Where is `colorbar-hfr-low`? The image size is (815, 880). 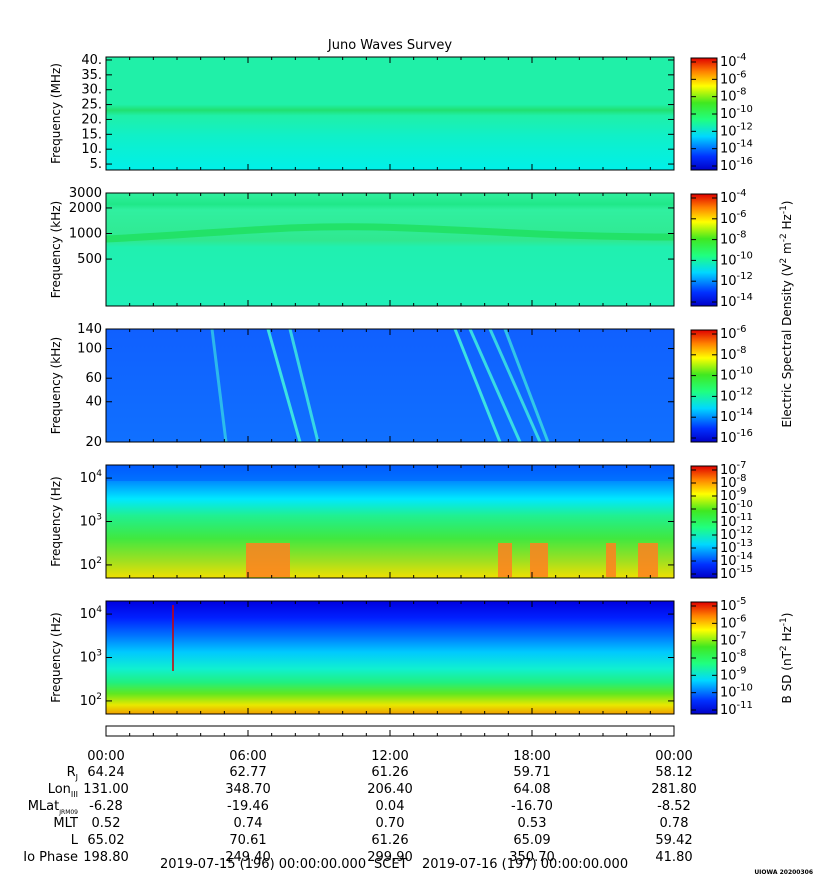
colorbar-hfr-low is located at coordinates (704, 250).